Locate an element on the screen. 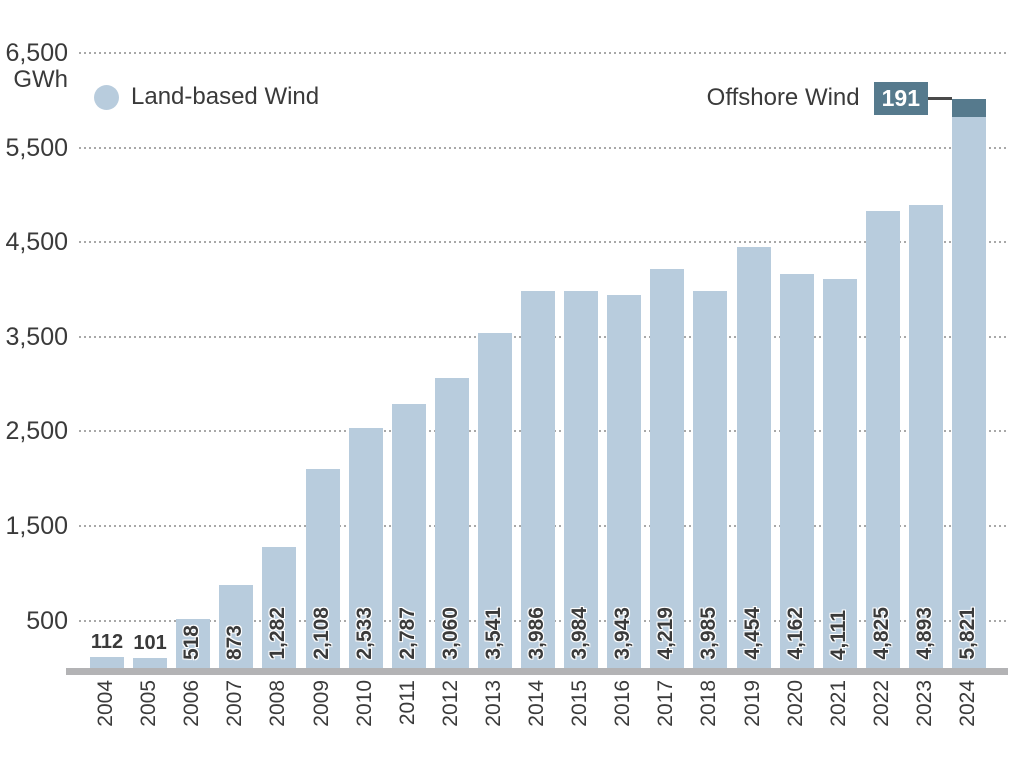 The height and width of the screenshot is (771, 1014). x-tick-label-2011: 2011 is located at coordinates (407, 703).